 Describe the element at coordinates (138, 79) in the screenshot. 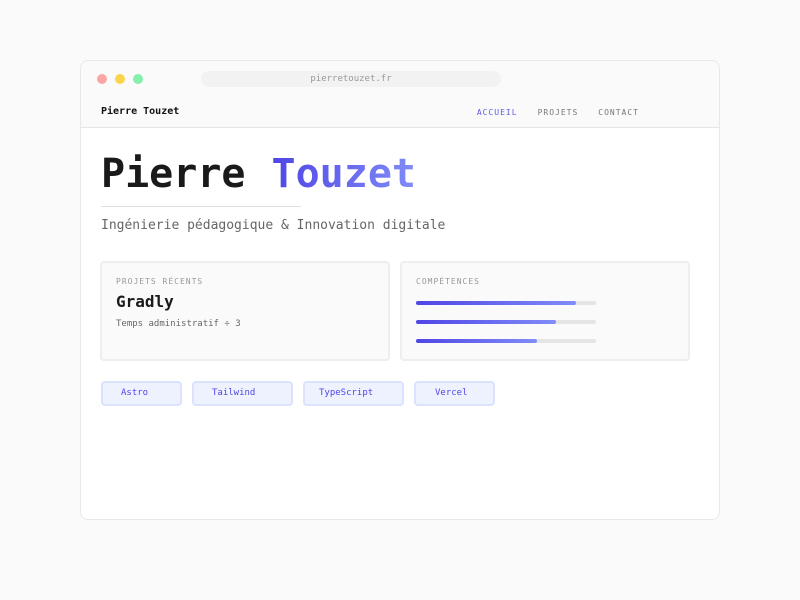

I see `maximize-dot` at that location.